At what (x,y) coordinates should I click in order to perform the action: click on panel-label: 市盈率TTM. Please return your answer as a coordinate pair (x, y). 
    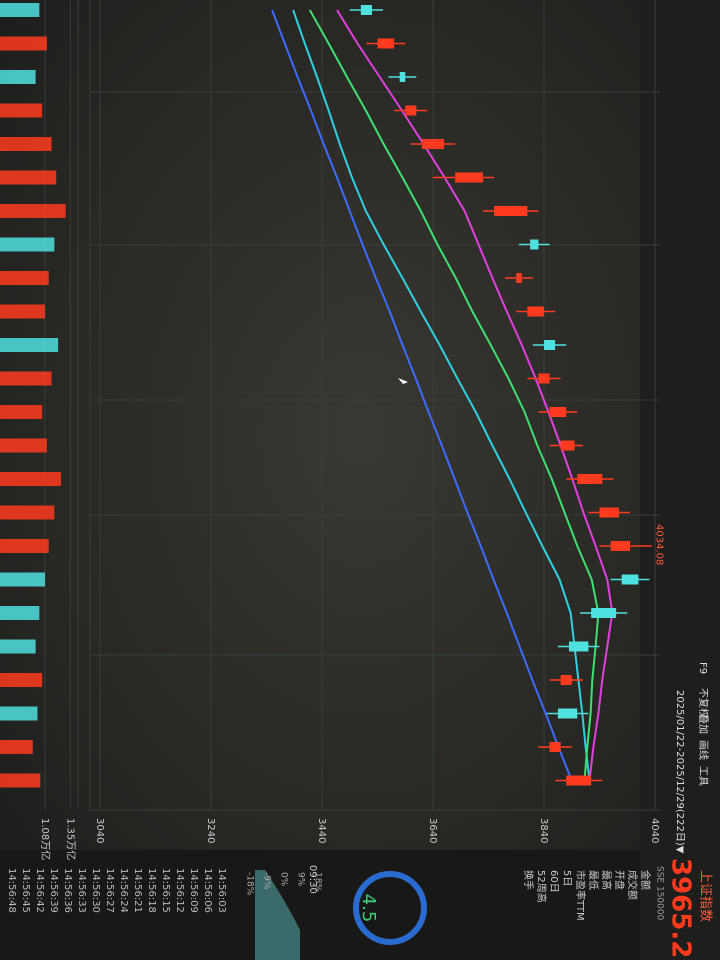
    Looking at the image, I should click on (580, 895).